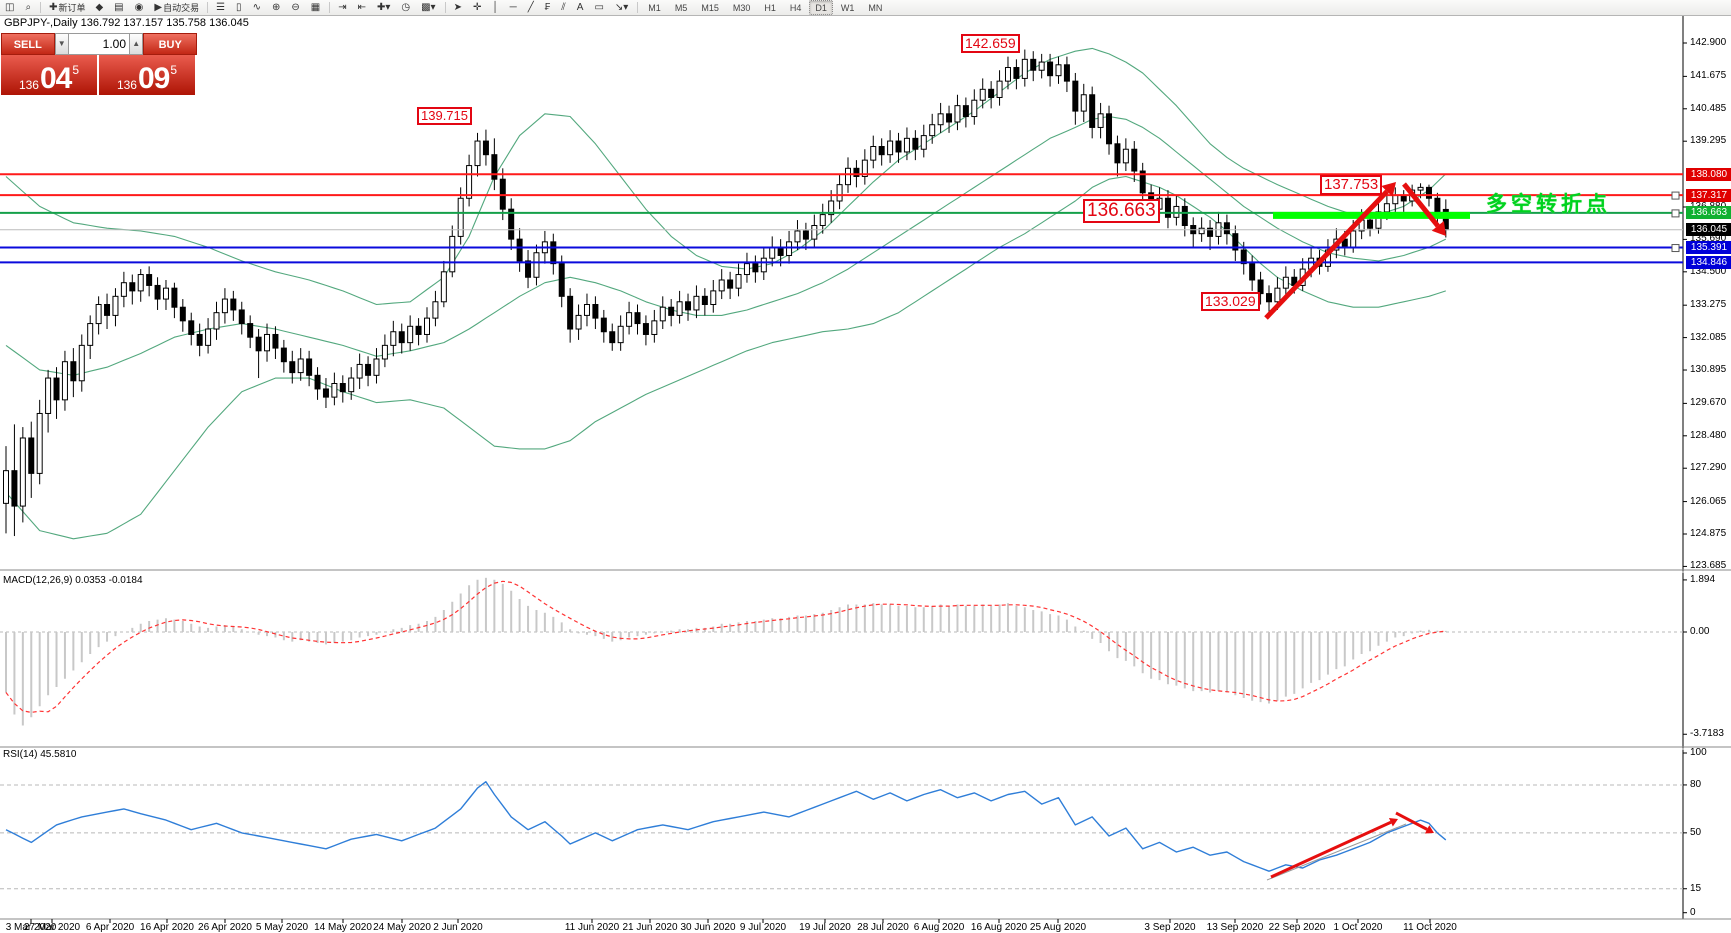 The image size is (1731, 933). What do you see at coordinates (147, 75) in the screenshot?
I see `buy-price-display: 136 09 5` at bounding box center [147, 75].